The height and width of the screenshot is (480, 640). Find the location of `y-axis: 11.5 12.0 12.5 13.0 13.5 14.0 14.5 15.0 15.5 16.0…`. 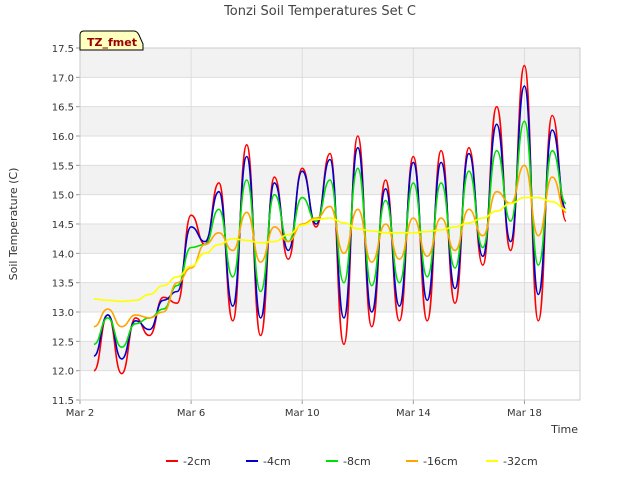

y-axis: 11.5 12.0 12.5 13.0 13.5 14.0 14.5 15.0 15.5 16.0… is located at coordinates (66, 225).